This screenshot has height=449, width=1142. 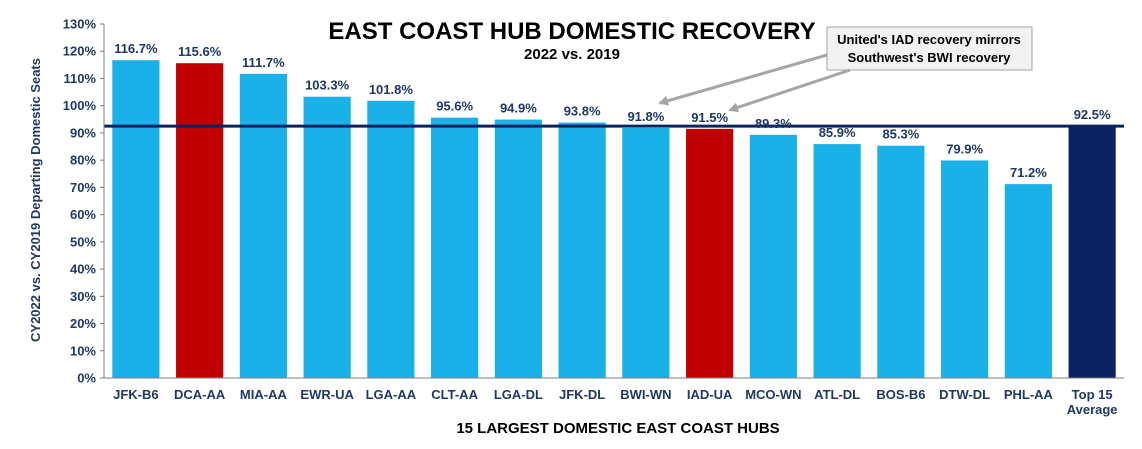 What do you see at coordinates (1028, 172) in the screenshot?
I see `data-label: 71.2%` at bounding box center [1028, 172].